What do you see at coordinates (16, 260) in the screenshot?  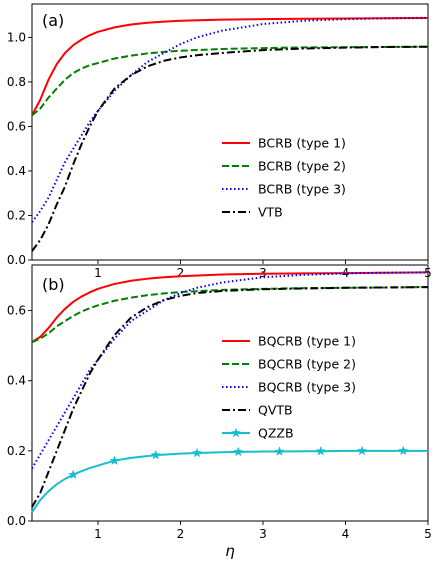 I see `panel-a-y-tick-label: 0.0` at bounding box center [16, 260].